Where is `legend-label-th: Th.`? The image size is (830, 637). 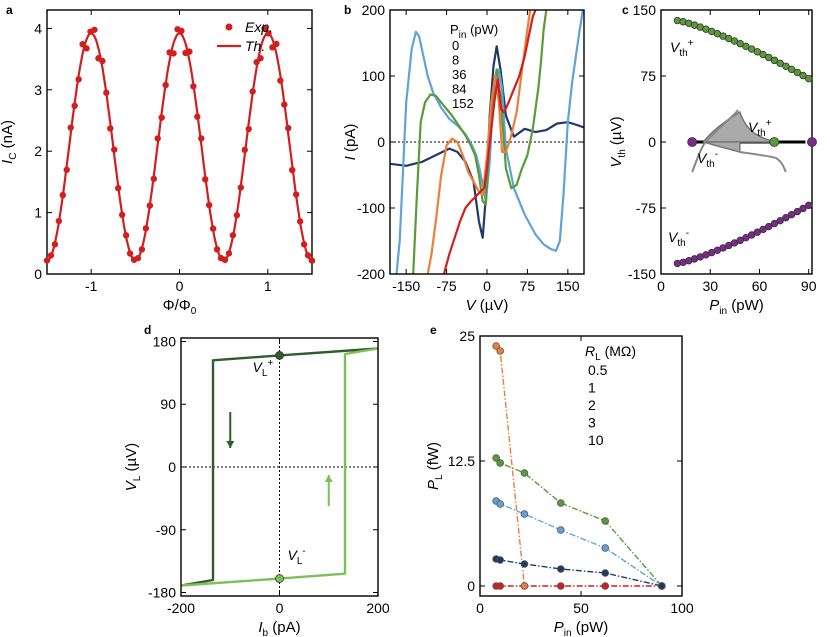
legend-label-th: Th. is located at coordinates (255, 46).